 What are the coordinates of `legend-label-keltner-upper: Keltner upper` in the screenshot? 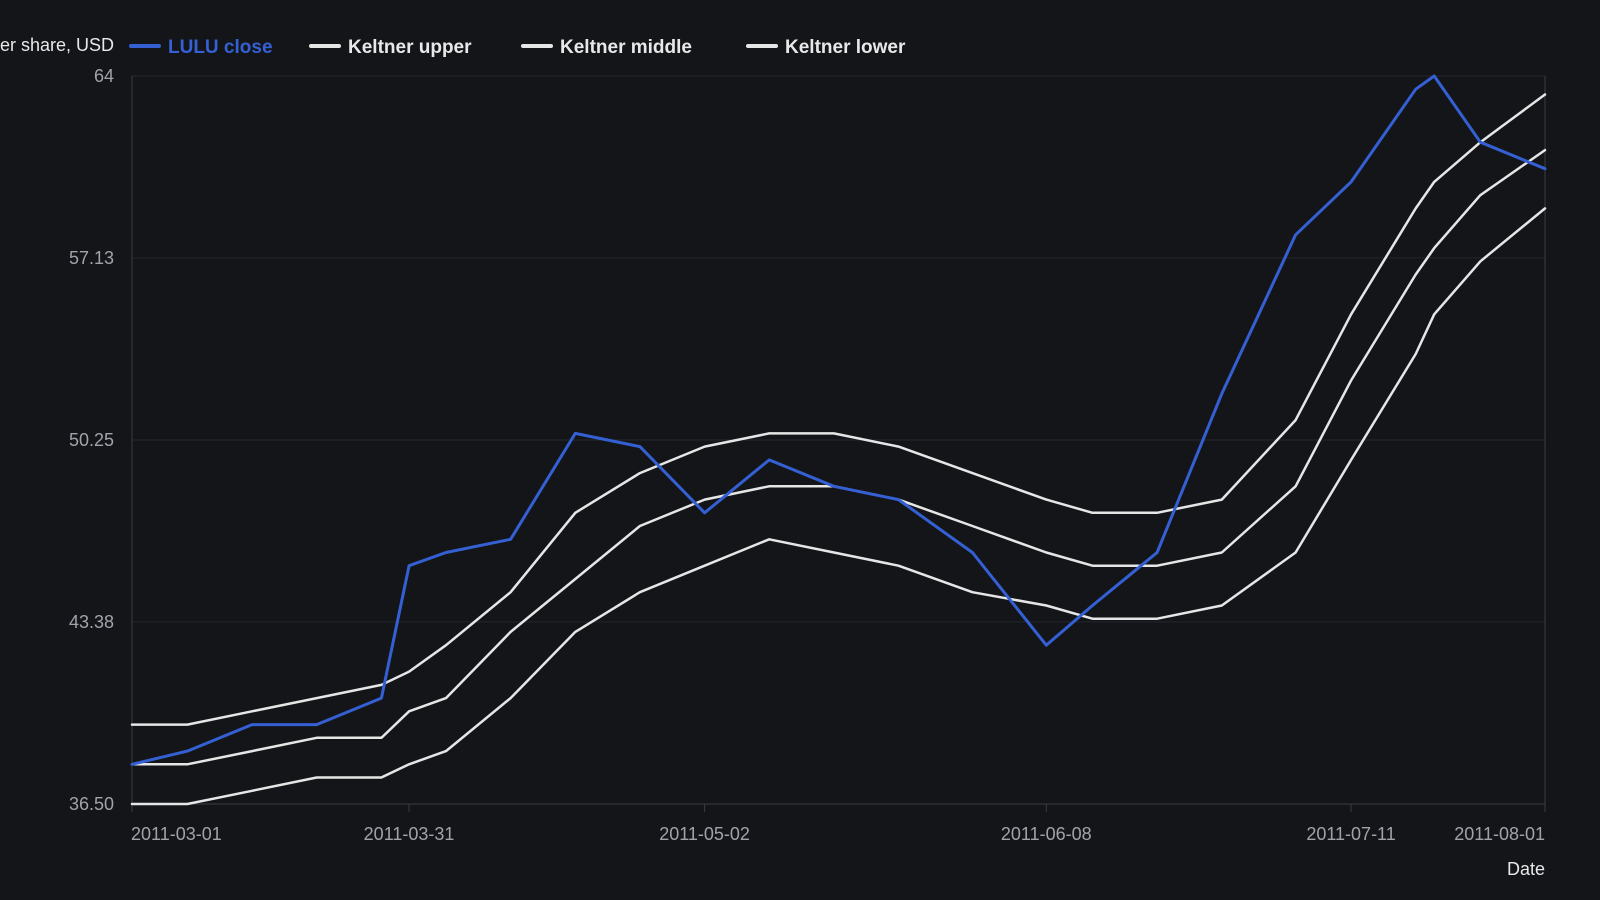 It's located at (410, 47).